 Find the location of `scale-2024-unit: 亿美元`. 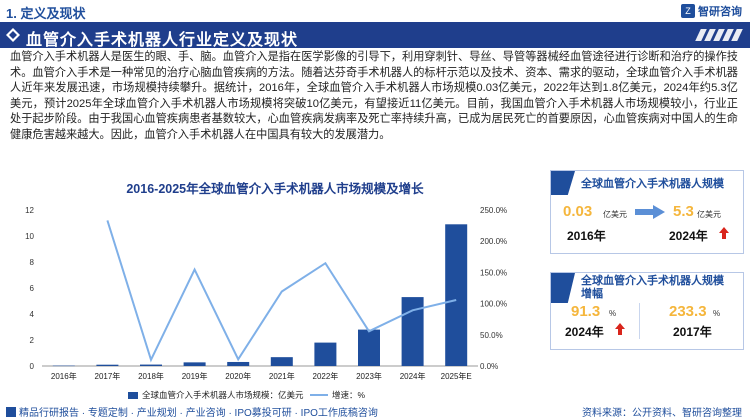

scale-2024-unit: 亿美元 is located at coordinates (709, 214).